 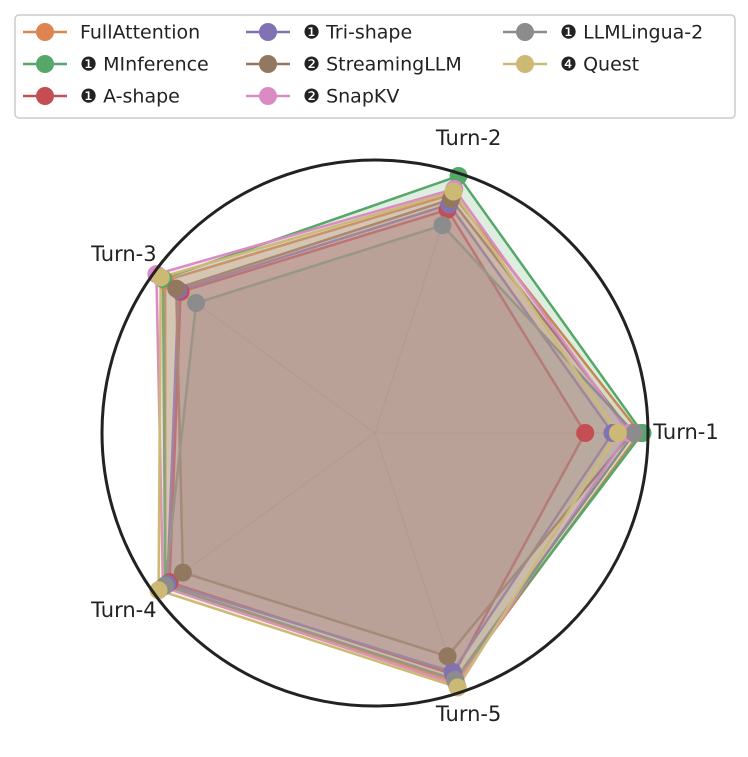 What do you see at coordinates (144, 65) in the screenshot?
I see `legend-label: ❶ MInference` at bounding box center [144, 65].